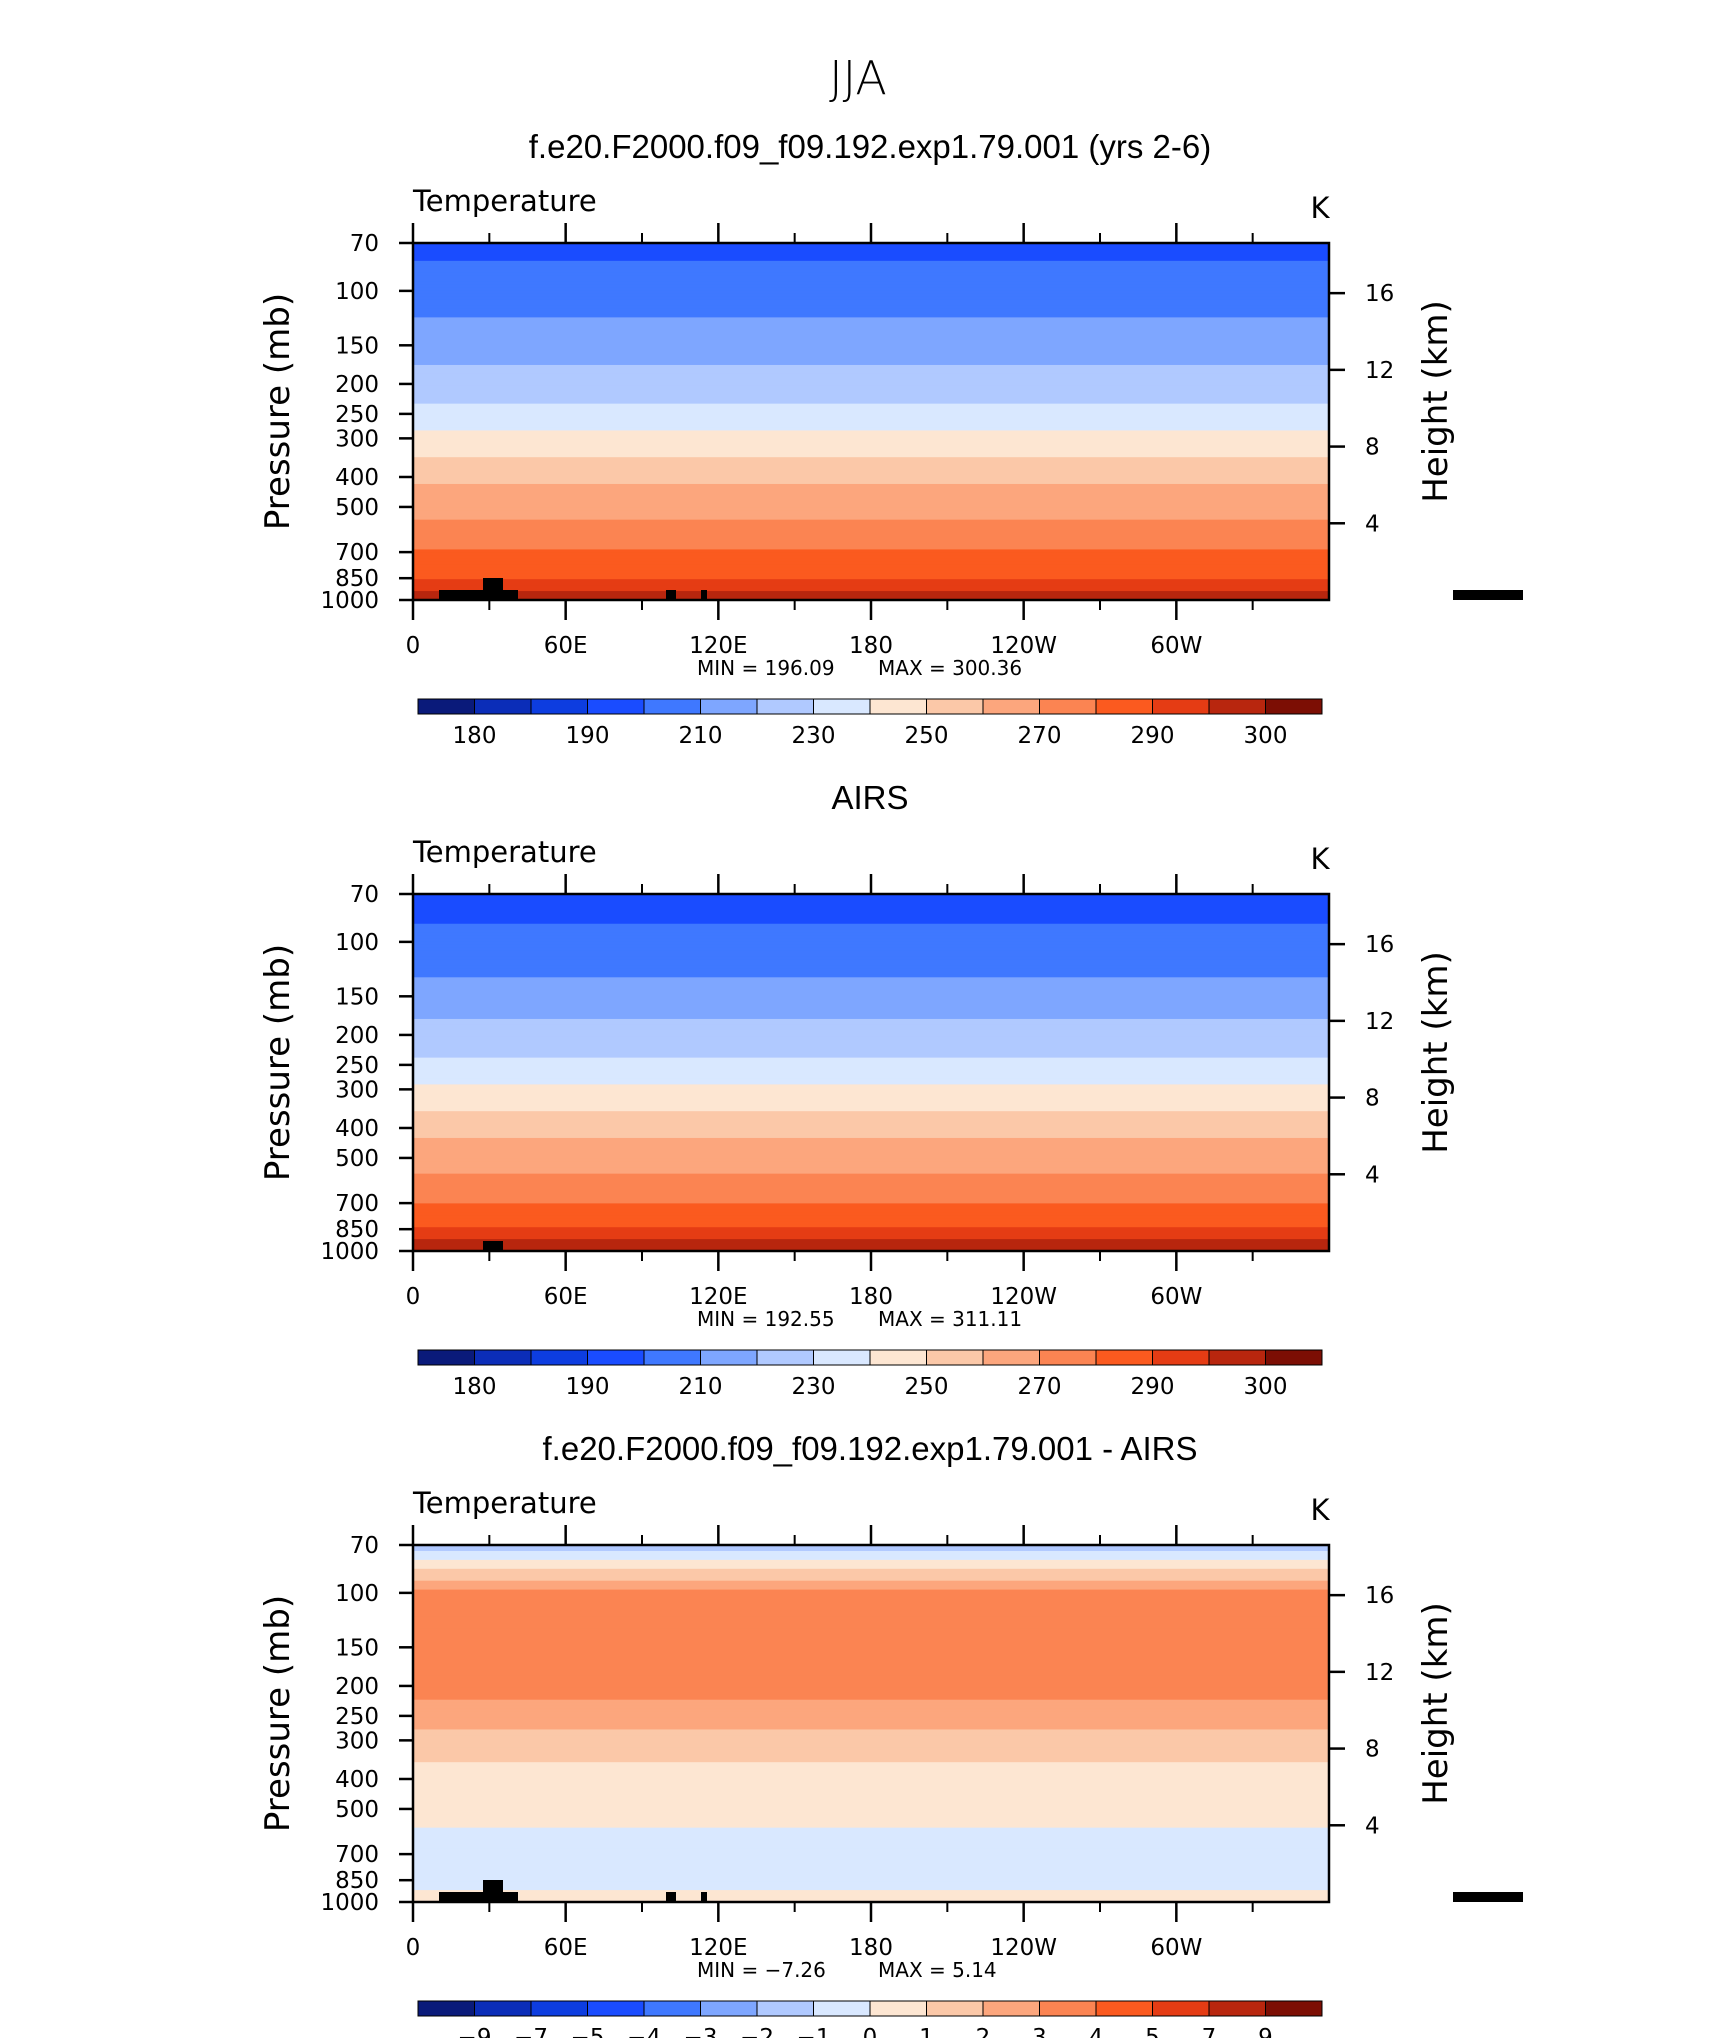  I want to click on y-tick-label: 300, so click(357, 439).